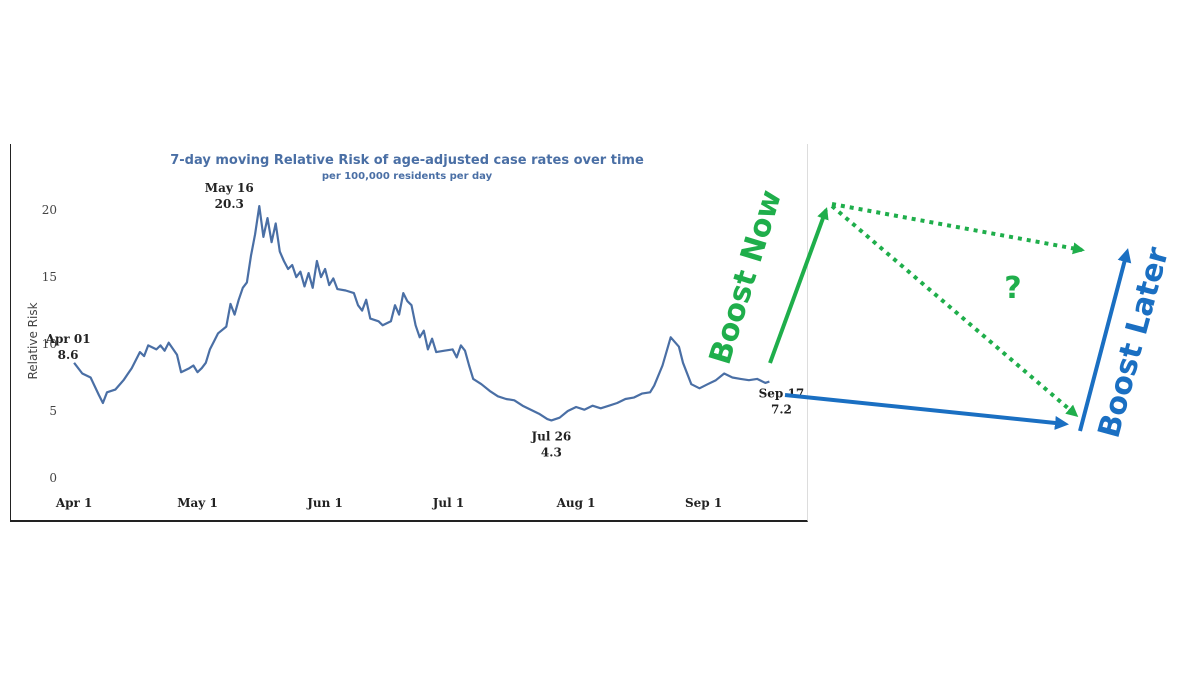 Image resolution: width=1200 pixels, height=675 pixels. What do you see at coordinates (954, 310) in the screenshot?
I see `dotted-arrow-down` at bounding box center [954, 310].